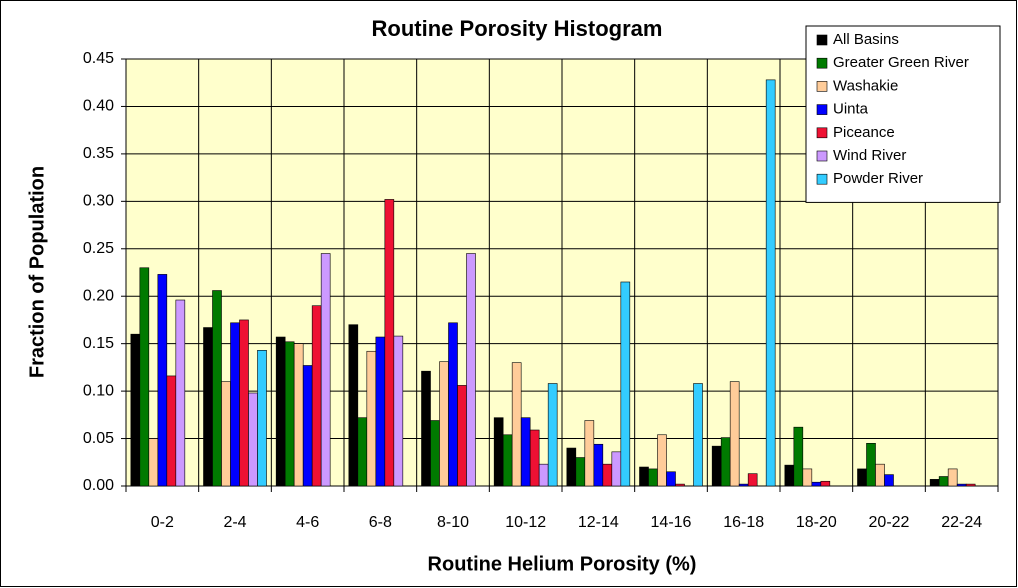  I want to click on y-tick-label: 0.15, so click(98, 343).